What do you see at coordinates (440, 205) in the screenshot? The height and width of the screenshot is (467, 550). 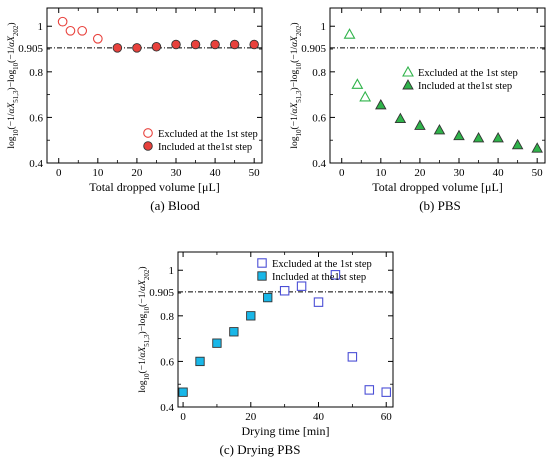 I see `caption-b: (b) PBS` at bounding box center [440, 205].